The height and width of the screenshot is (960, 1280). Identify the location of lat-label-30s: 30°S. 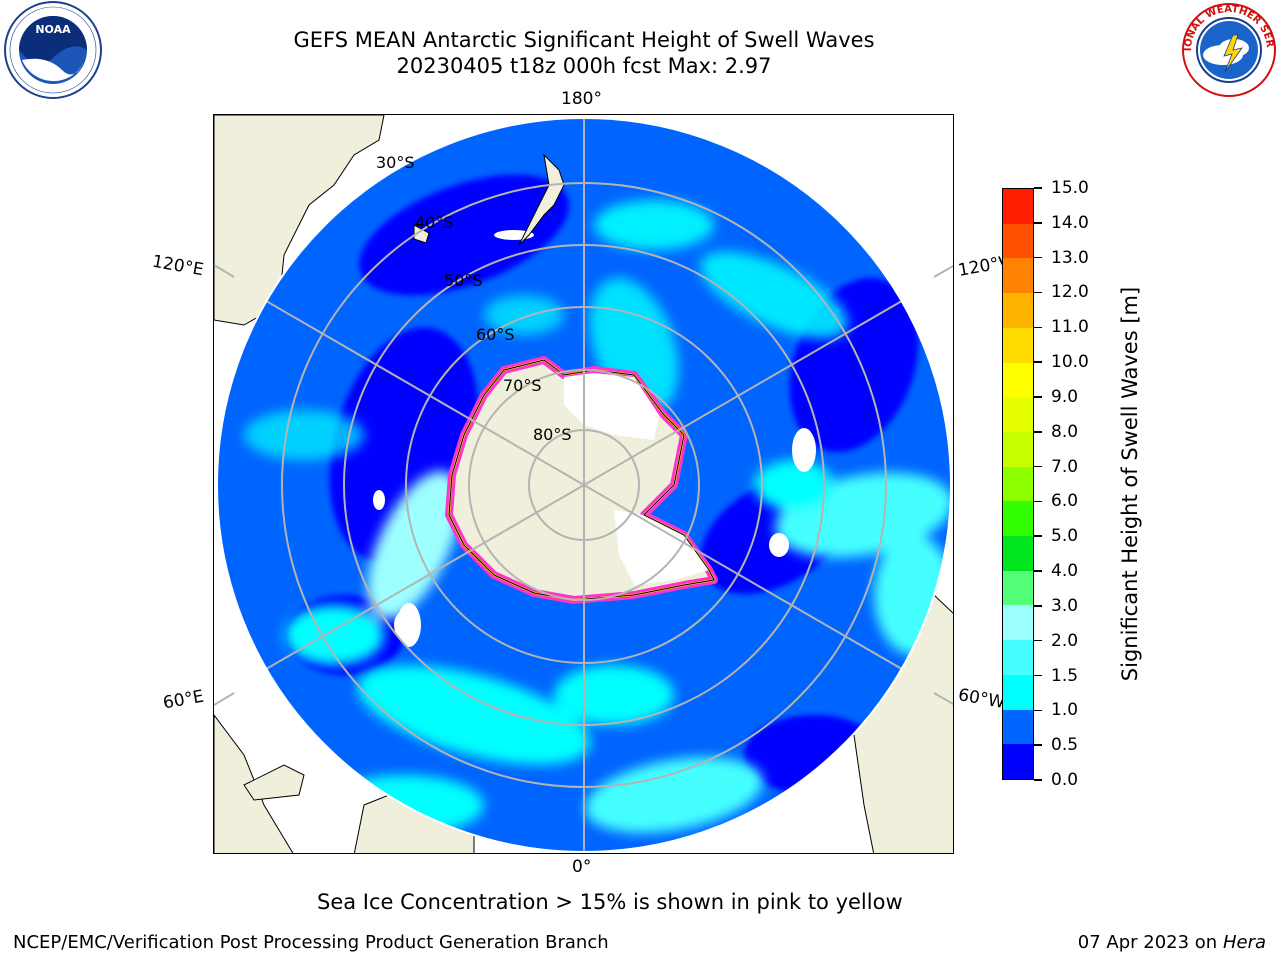
(395, 162).